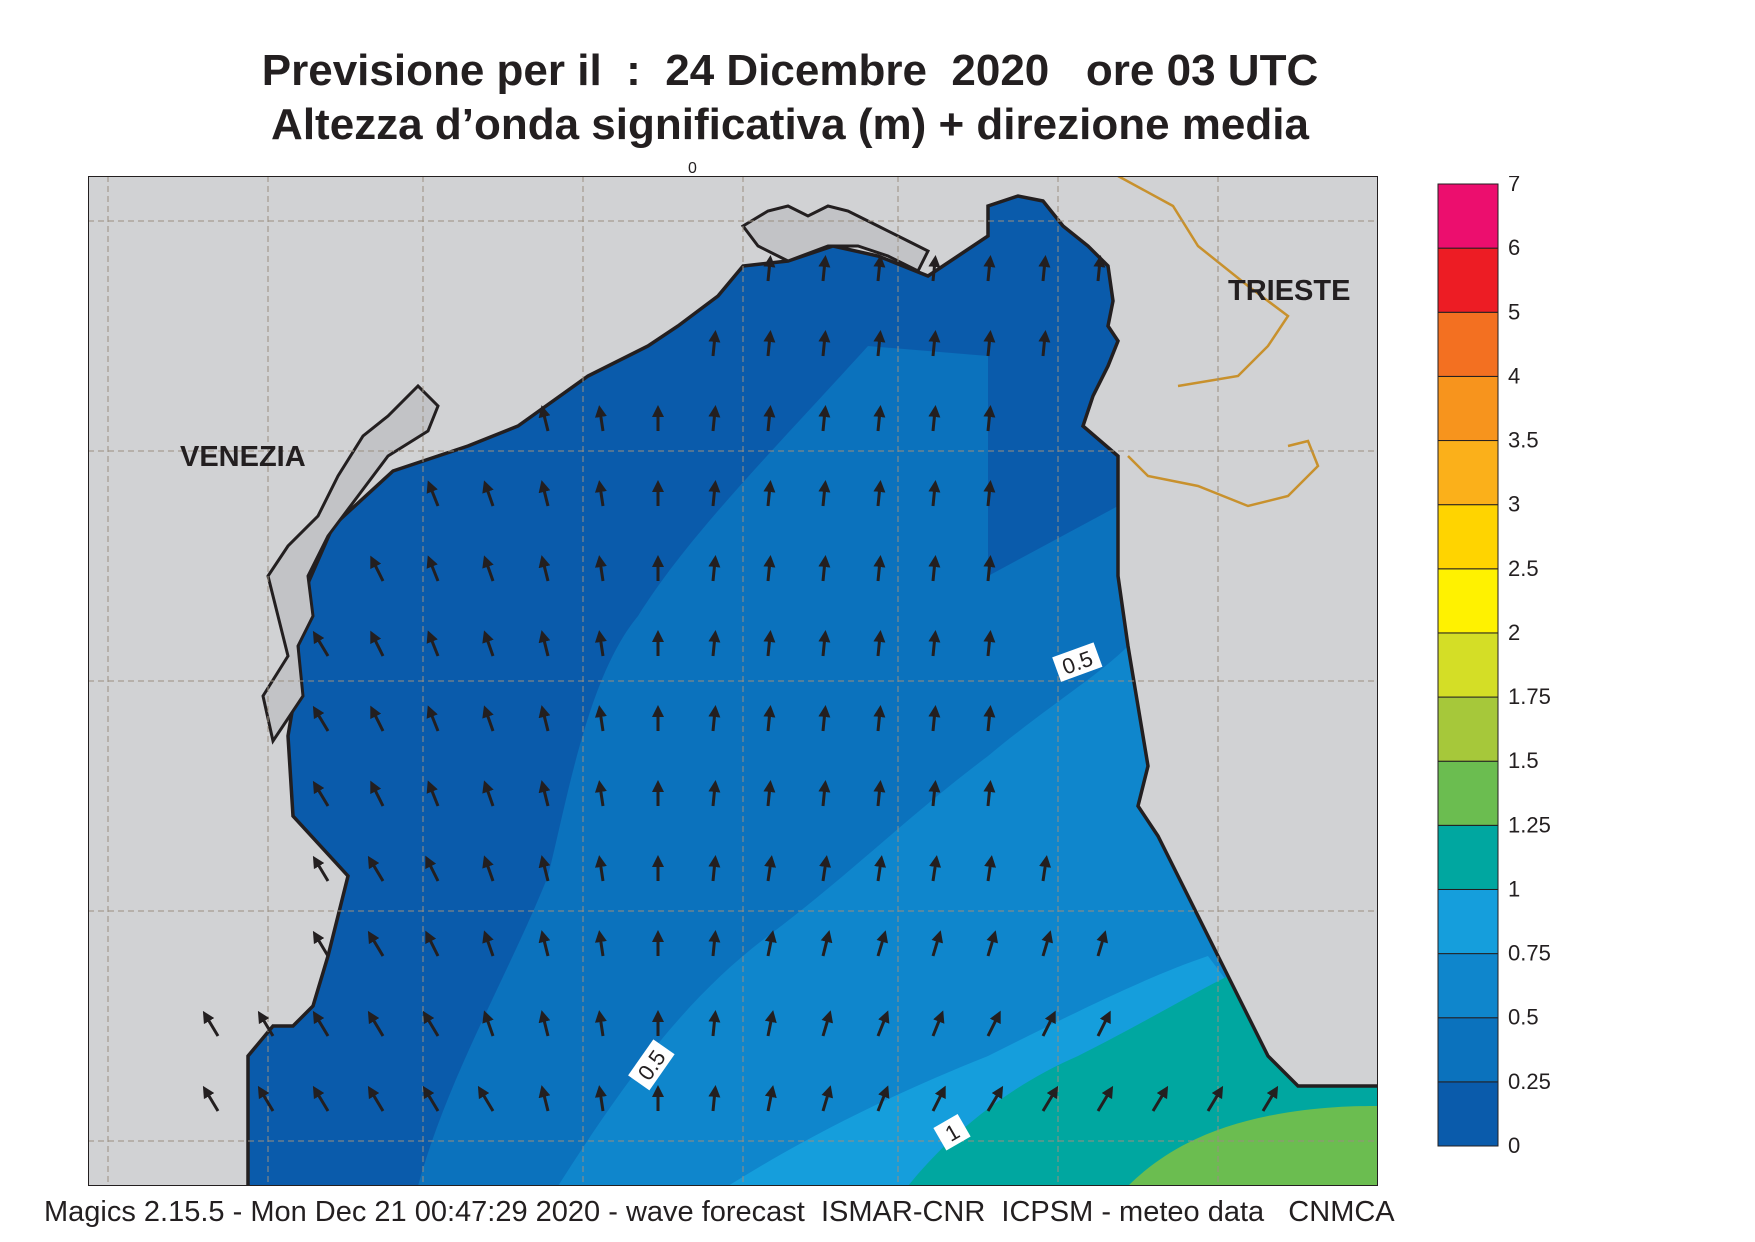 The height and width of the screenshot is (1242, 1755). I want to click on national-border, so click(1218, 342).